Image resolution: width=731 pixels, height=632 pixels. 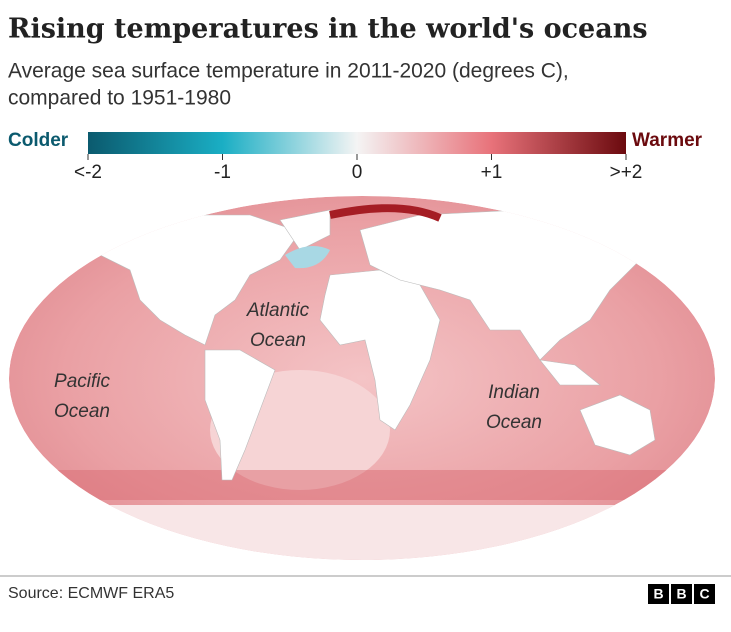 What do you see at coordinates (82, 381) in the screenshot?
I see `ocean-label: Pacific` at bounding box center [82, 381].